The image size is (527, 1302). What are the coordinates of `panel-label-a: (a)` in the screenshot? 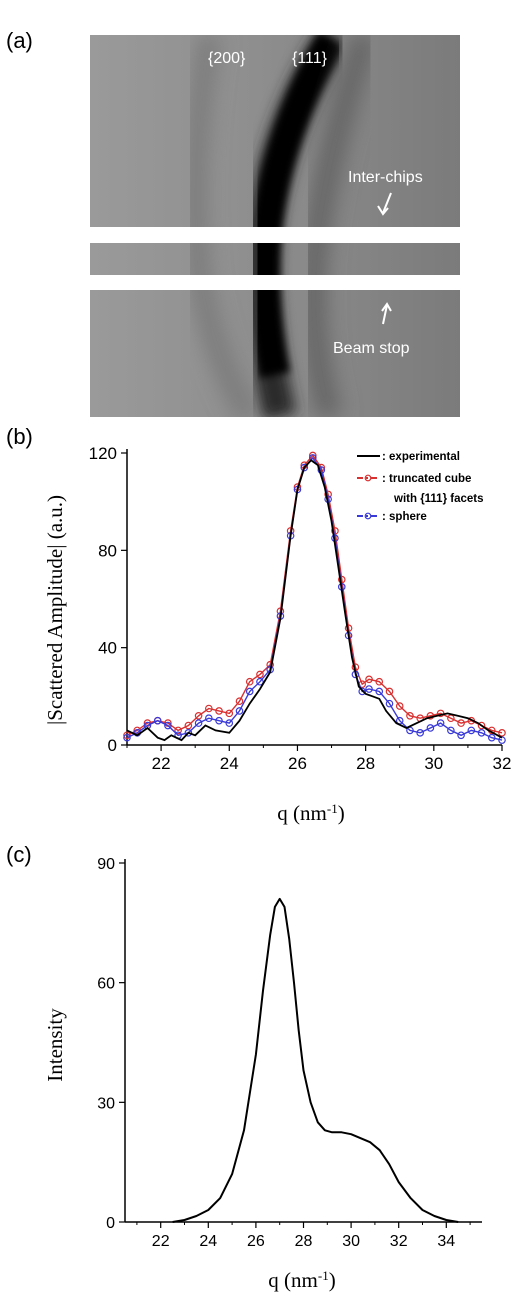 It's located at (19, 40).